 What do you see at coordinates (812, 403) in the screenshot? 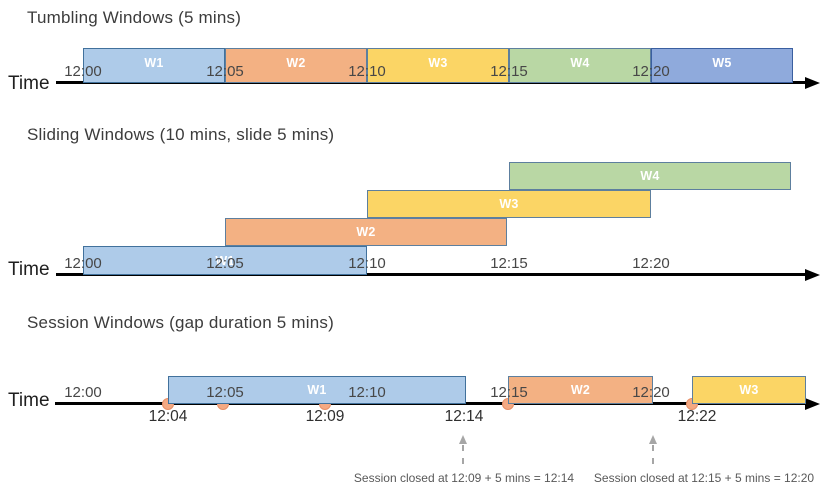
I see `time-axis-arrowhead-session` at bounding box center [812, 403].